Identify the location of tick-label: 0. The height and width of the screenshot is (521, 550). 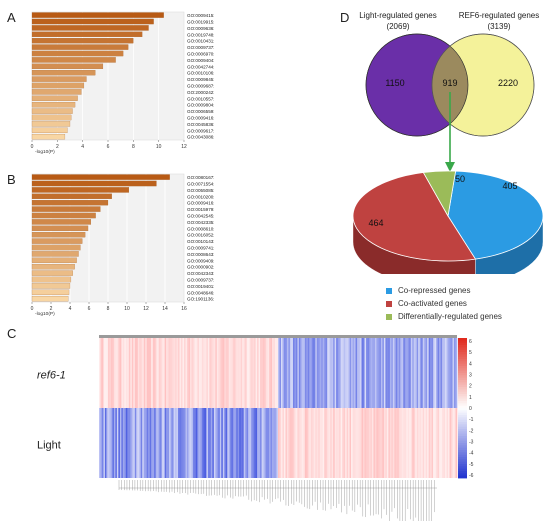
(32, 147).